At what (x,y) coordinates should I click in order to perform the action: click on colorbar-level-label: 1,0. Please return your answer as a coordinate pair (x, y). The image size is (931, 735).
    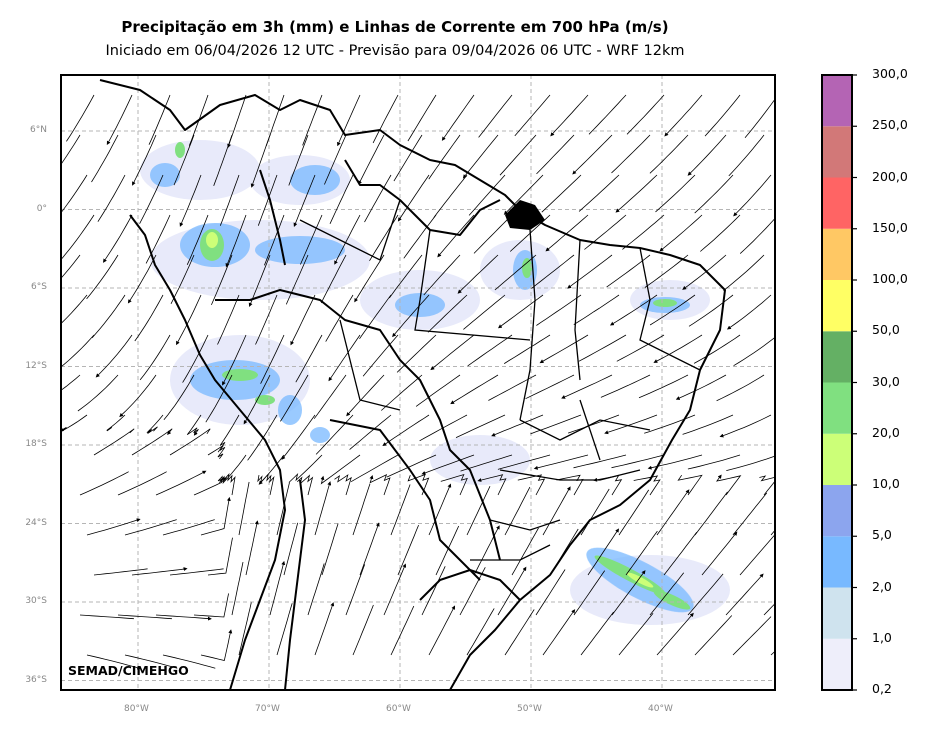
    Looking at the image, I should click on (882, 637).